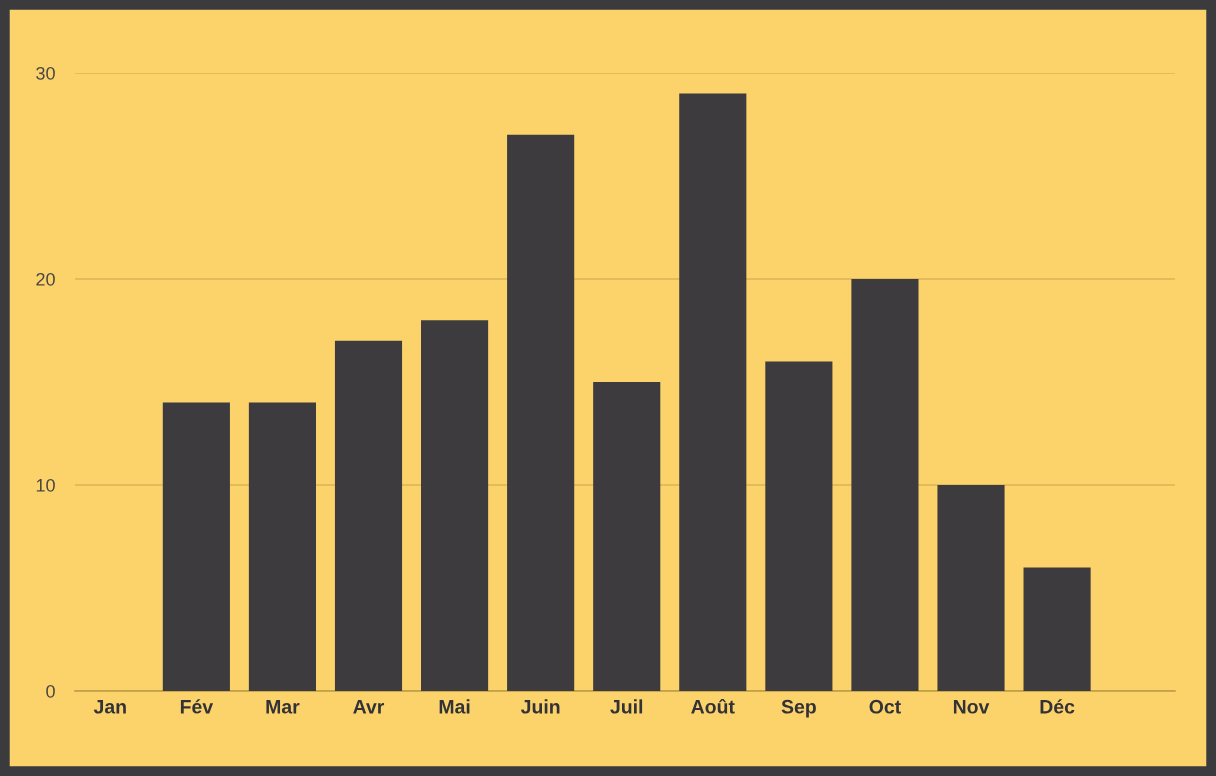 The height and width of the screenshot is (776, 1216). What do you see at coordinates (626, 706) in the screenshot?
I see `x-tick-label: Juil` at bounding box center [626, 706].